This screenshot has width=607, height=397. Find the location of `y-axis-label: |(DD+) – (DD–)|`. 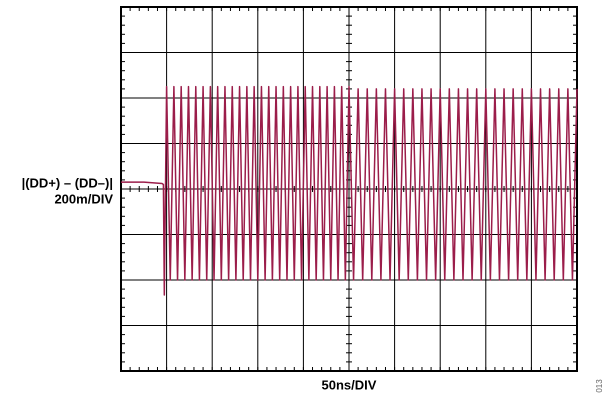

y-axis-label: |(DD+) – (DD–)| is located at coordinates (67, 182).